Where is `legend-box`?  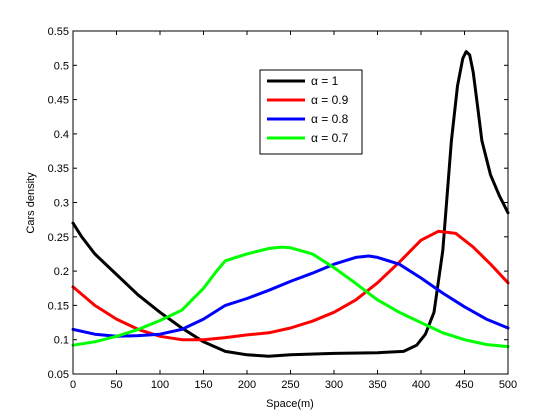 legend-box is located at coordinates (311, 112).